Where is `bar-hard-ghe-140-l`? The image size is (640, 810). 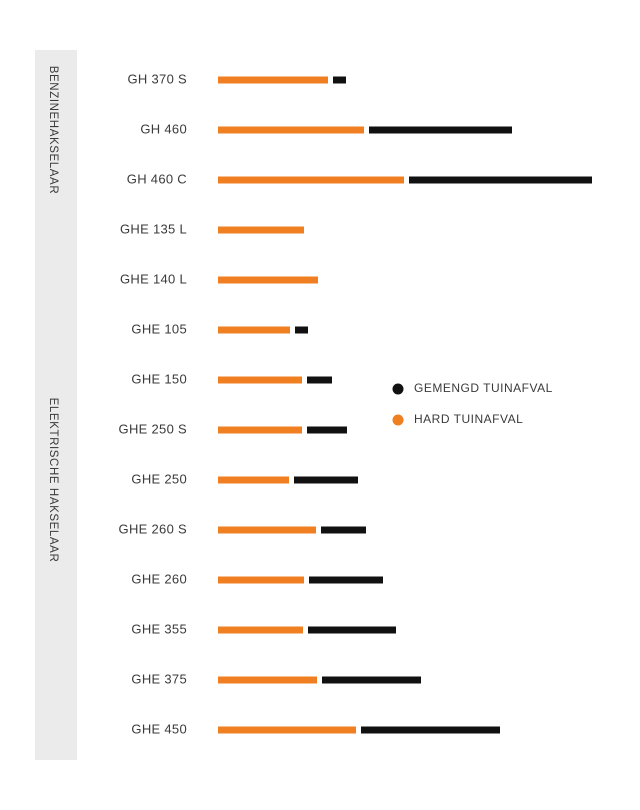 bar-hard-ghe-140-l is located at coordinates (268, 280).